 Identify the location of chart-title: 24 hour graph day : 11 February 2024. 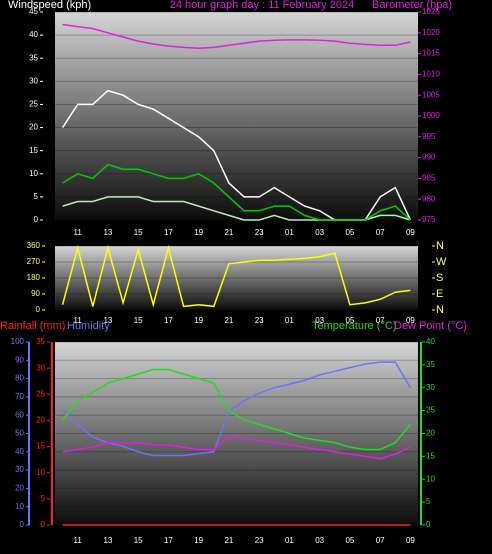
(262, 5).